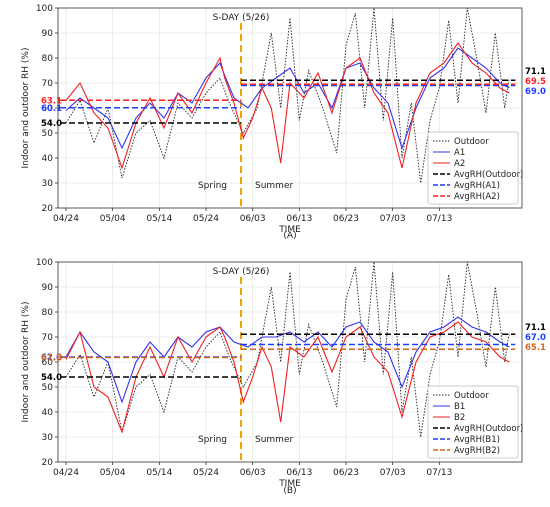  Describe the element at coordinates (48, 438) in the screenshot. I see `panel-2-y-tick-label: 30` at that location.